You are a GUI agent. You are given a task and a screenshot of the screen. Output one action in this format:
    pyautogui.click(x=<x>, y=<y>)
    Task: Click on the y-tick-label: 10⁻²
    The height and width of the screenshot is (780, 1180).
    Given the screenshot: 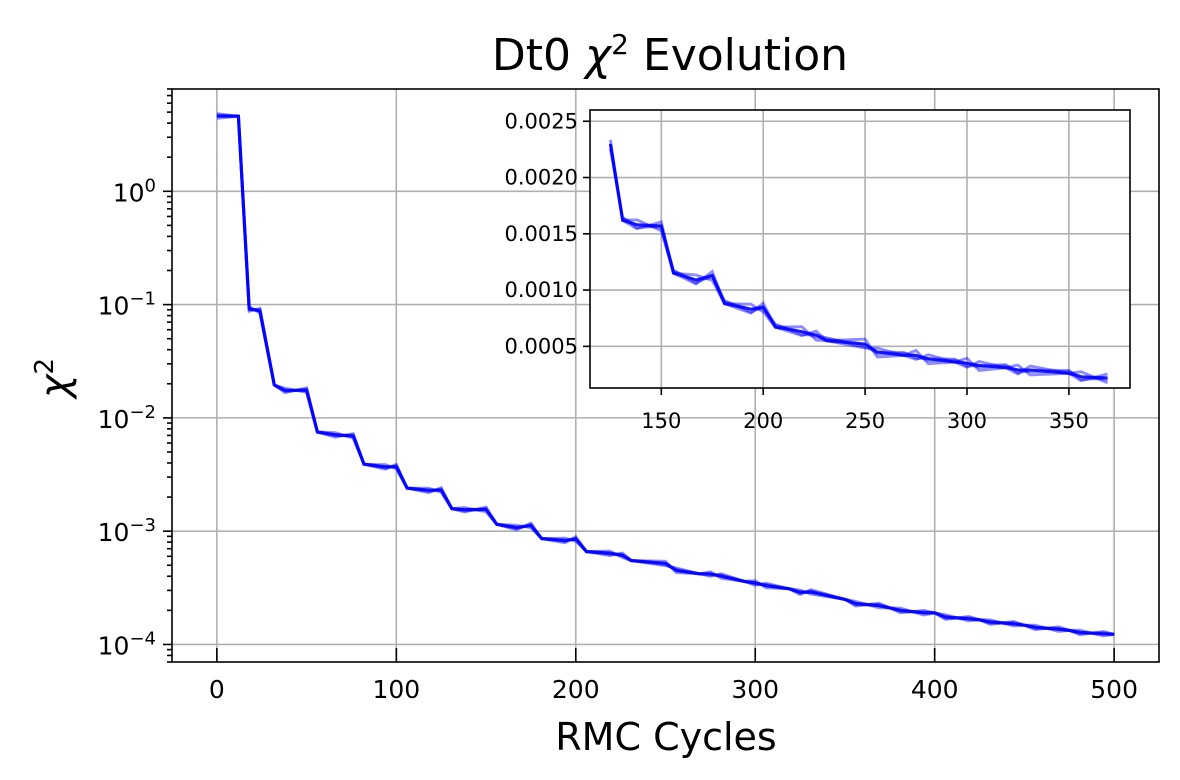 What is the action you would take?
    pyautogui.click(x=127, y=417)
    